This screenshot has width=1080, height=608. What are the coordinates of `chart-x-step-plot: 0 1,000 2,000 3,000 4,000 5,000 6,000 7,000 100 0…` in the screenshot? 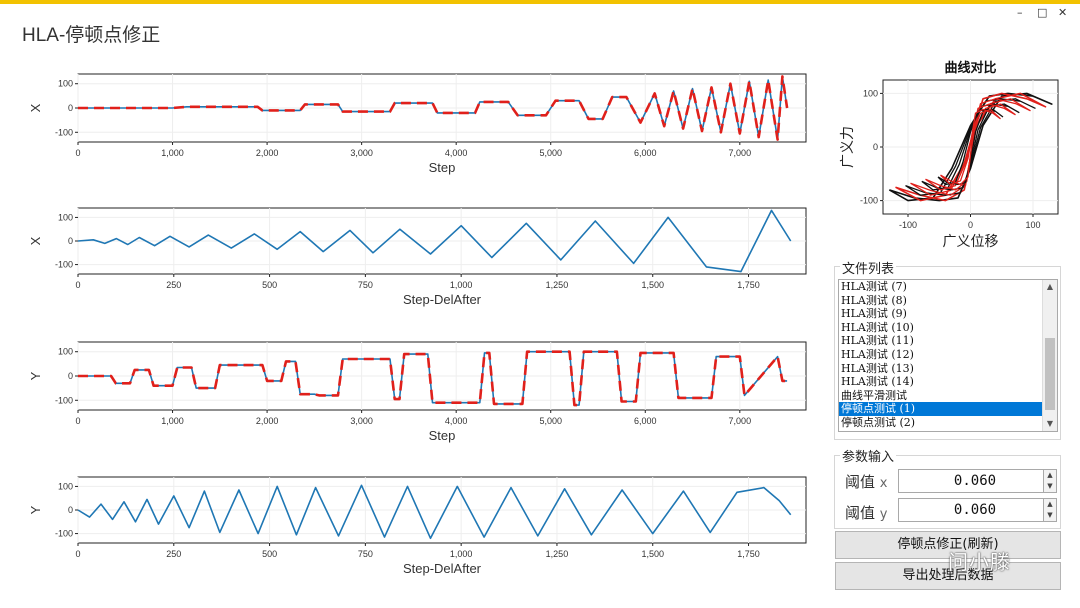 It's located at (417, 124).